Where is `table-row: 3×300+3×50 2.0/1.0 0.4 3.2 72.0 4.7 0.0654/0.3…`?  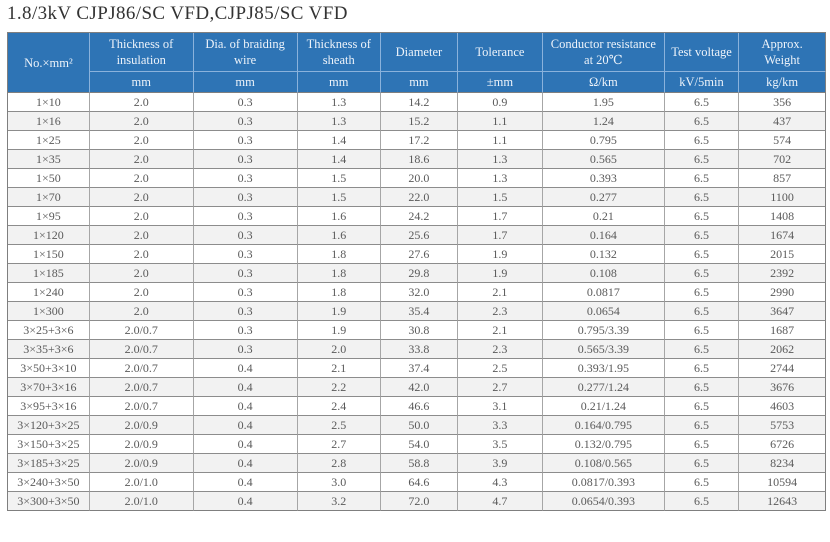 table-row: 3×300+3×50 2.0/1.0 0.4 3.2 72.0 4.7 0.0654/0.3… is located at coordinates (417, 502).